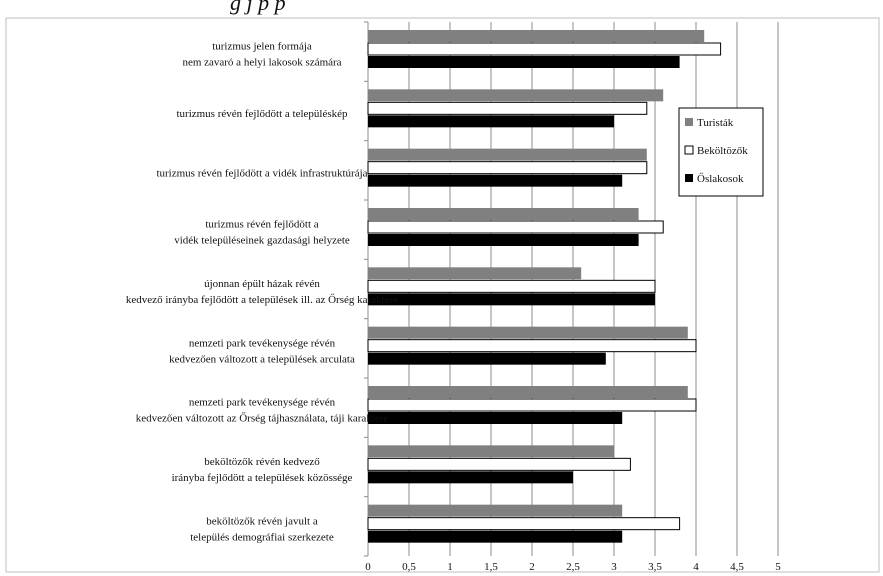 The width and height of the screenshot is (883, 576). I want to click on legend-label: Turisták, so click(715, 123).